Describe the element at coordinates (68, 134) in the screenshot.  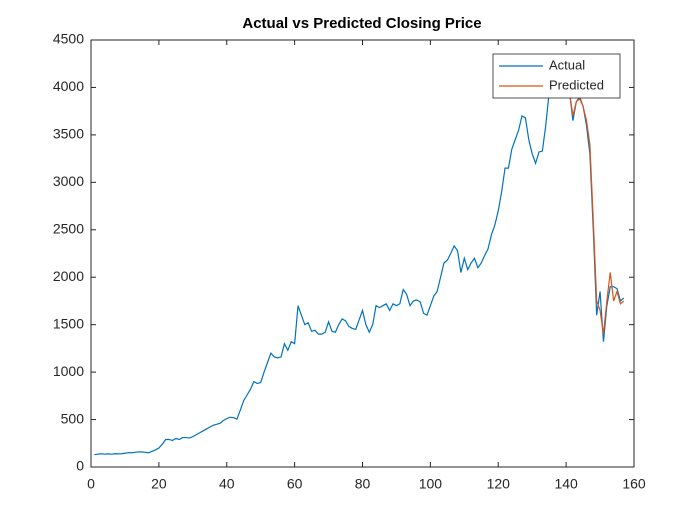
I see `y-tick-label: 3500` at that location.